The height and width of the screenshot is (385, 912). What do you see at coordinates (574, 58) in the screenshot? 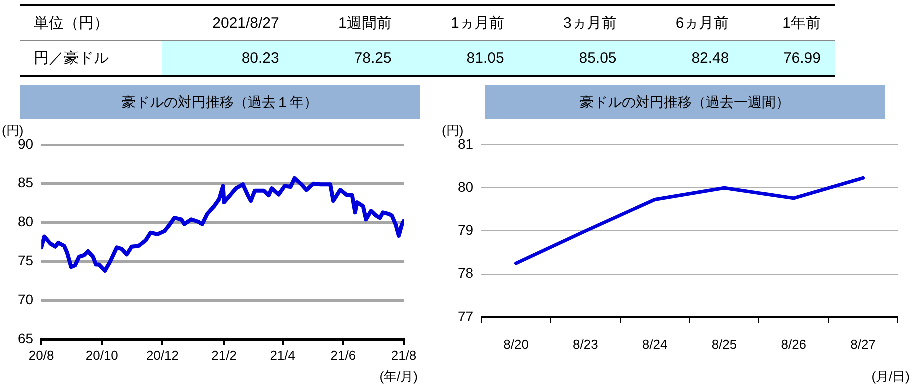
I see `data-label: 85.05` at bounding box center [574, 58].